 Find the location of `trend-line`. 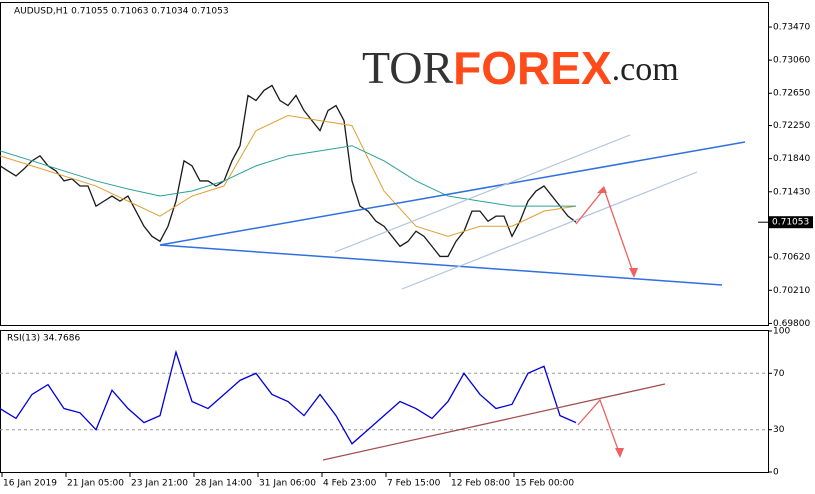

trend-line is located at coordinates (441, 265).